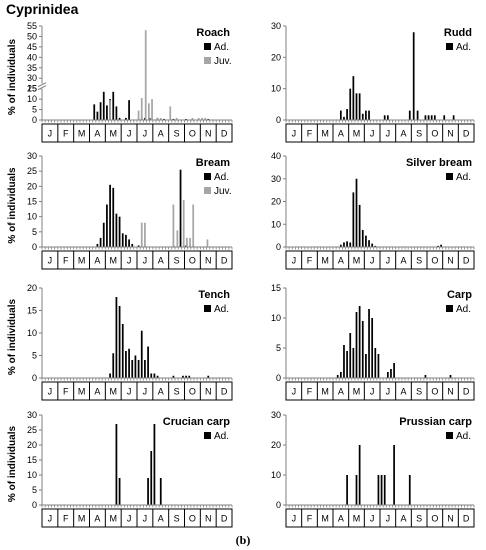 This screenshot has height=550, width=486. Describe the element at coordinates (435, 422) in the screenshot. I see `panel-title: Prussian carp` at that location.